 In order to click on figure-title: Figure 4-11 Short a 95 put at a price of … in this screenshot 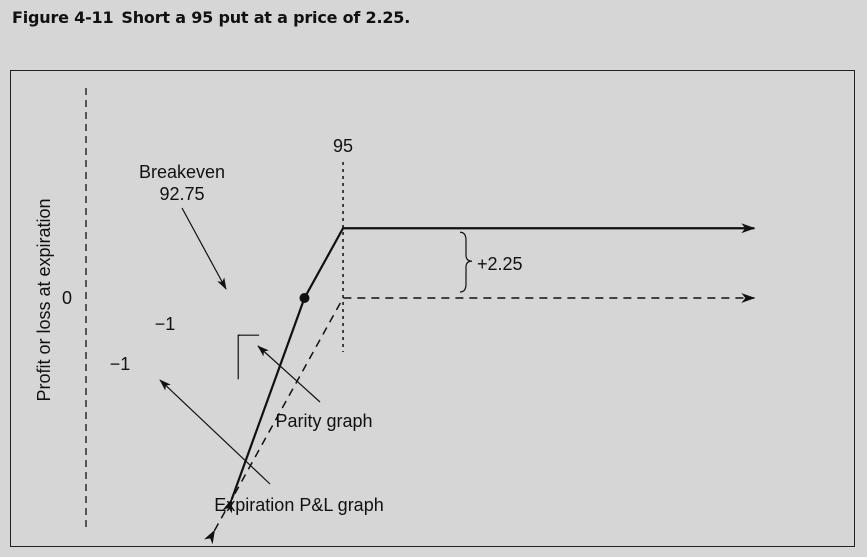, I will do `click(211, 17)`.